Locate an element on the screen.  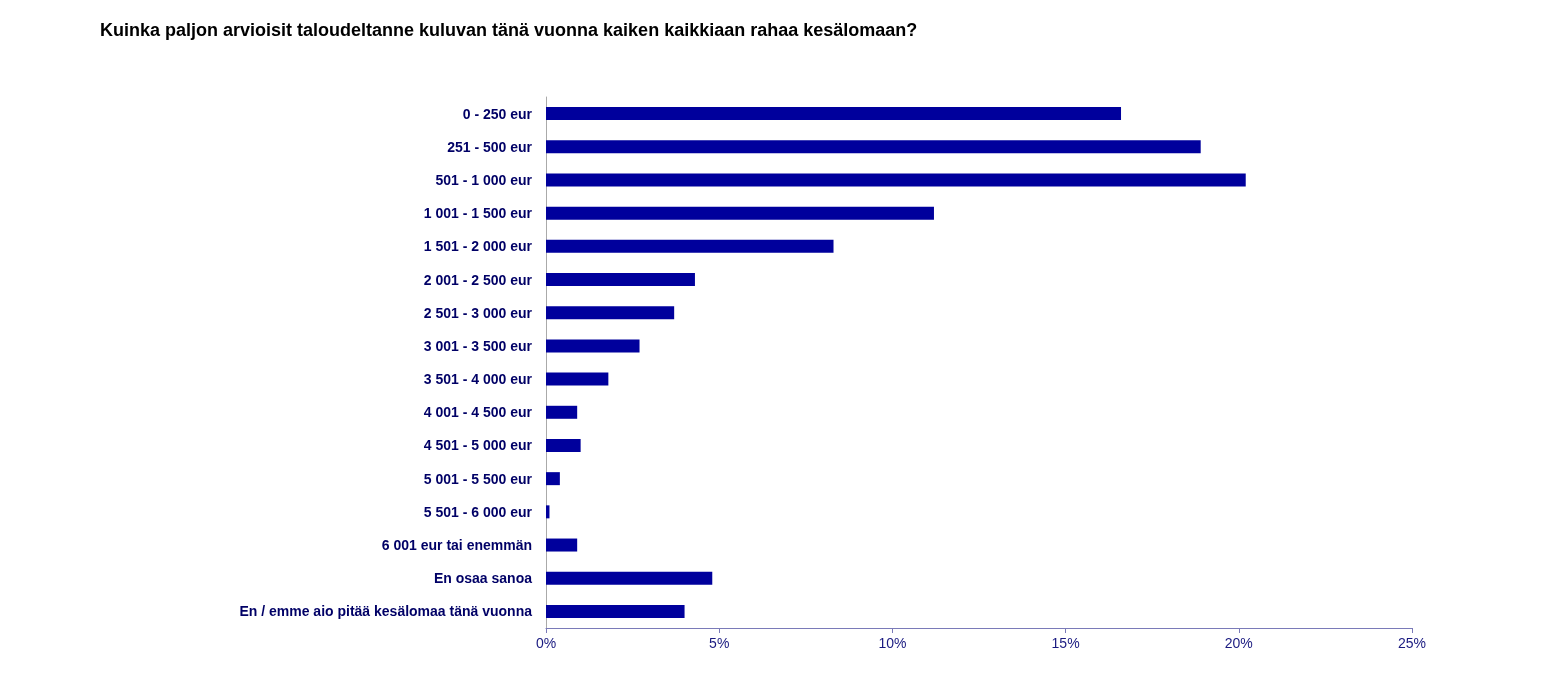
x-tick-label: 10% is located at coordinates (892, 643).